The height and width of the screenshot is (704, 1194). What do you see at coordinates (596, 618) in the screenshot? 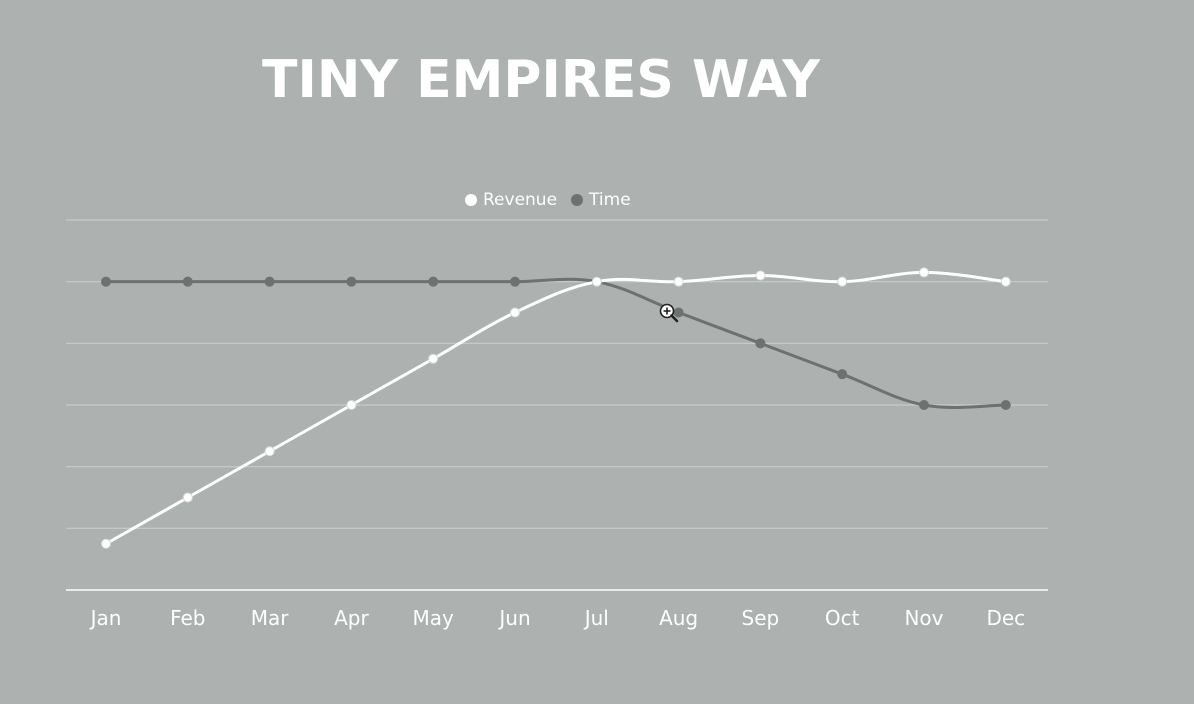
I see `x-tick-label: Jul` at bounding box center [596, 618].